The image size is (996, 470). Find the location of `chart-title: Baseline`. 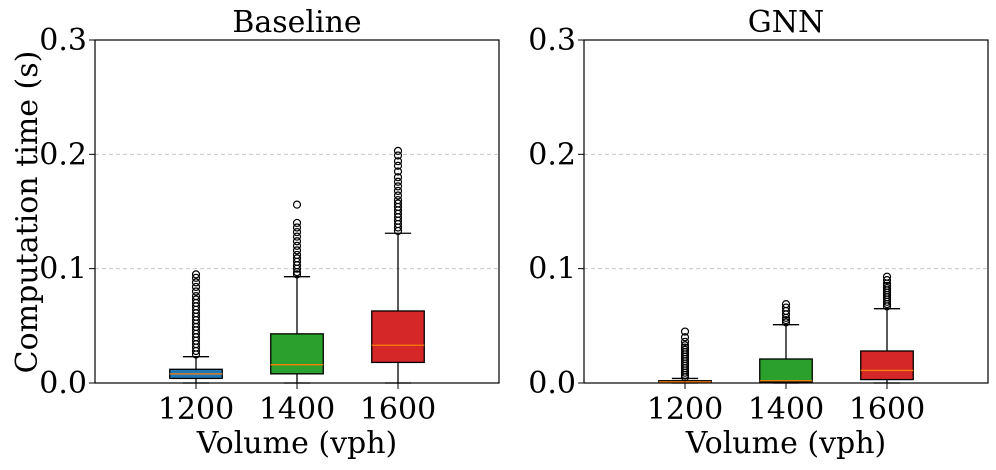

chart-title: Baseline is located at coordinates (296, 22).